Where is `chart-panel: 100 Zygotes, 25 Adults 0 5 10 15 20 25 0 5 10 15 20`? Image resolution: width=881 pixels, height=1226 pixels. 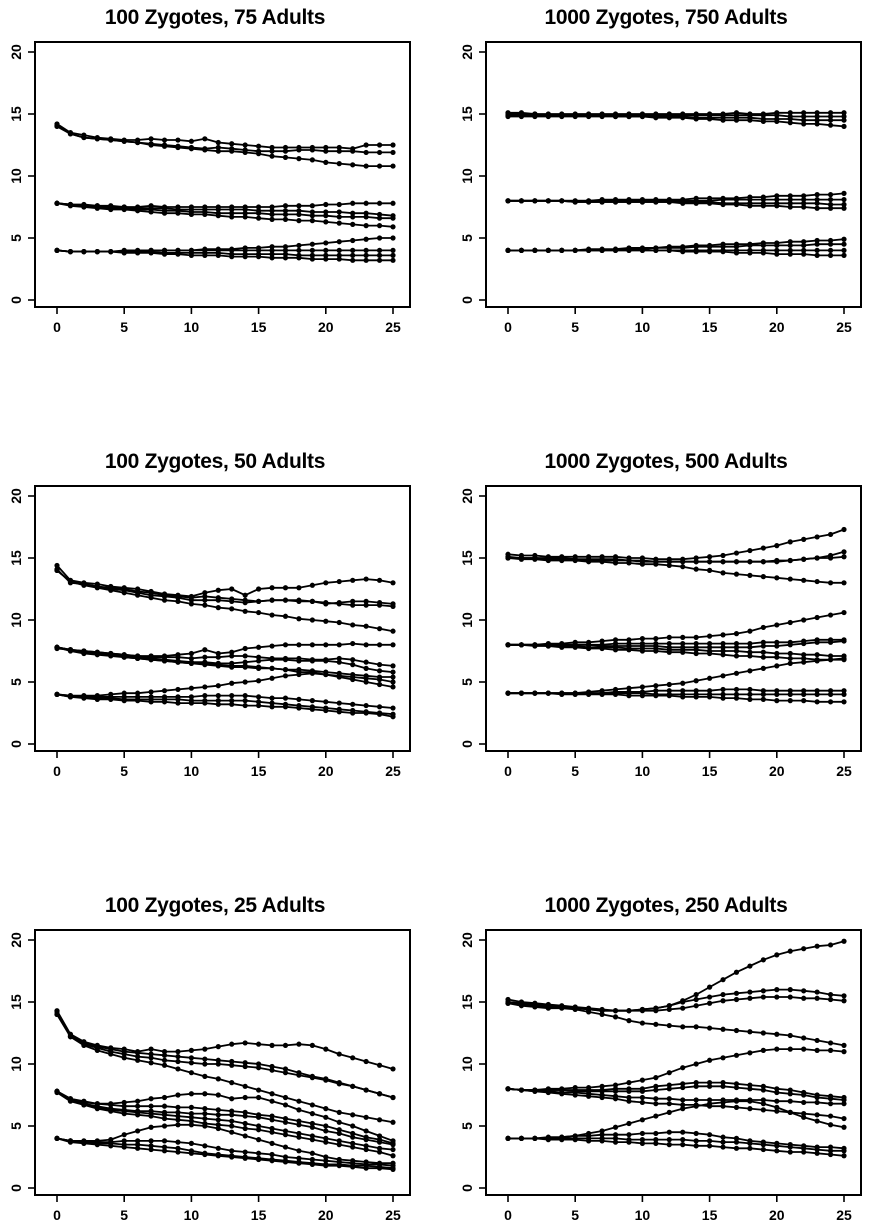 chart-panel: 100 Zygotes, 25 Adults 0 5 10 15 20 25 0 5 10 15 20 is located at coordinates (215, 1055).